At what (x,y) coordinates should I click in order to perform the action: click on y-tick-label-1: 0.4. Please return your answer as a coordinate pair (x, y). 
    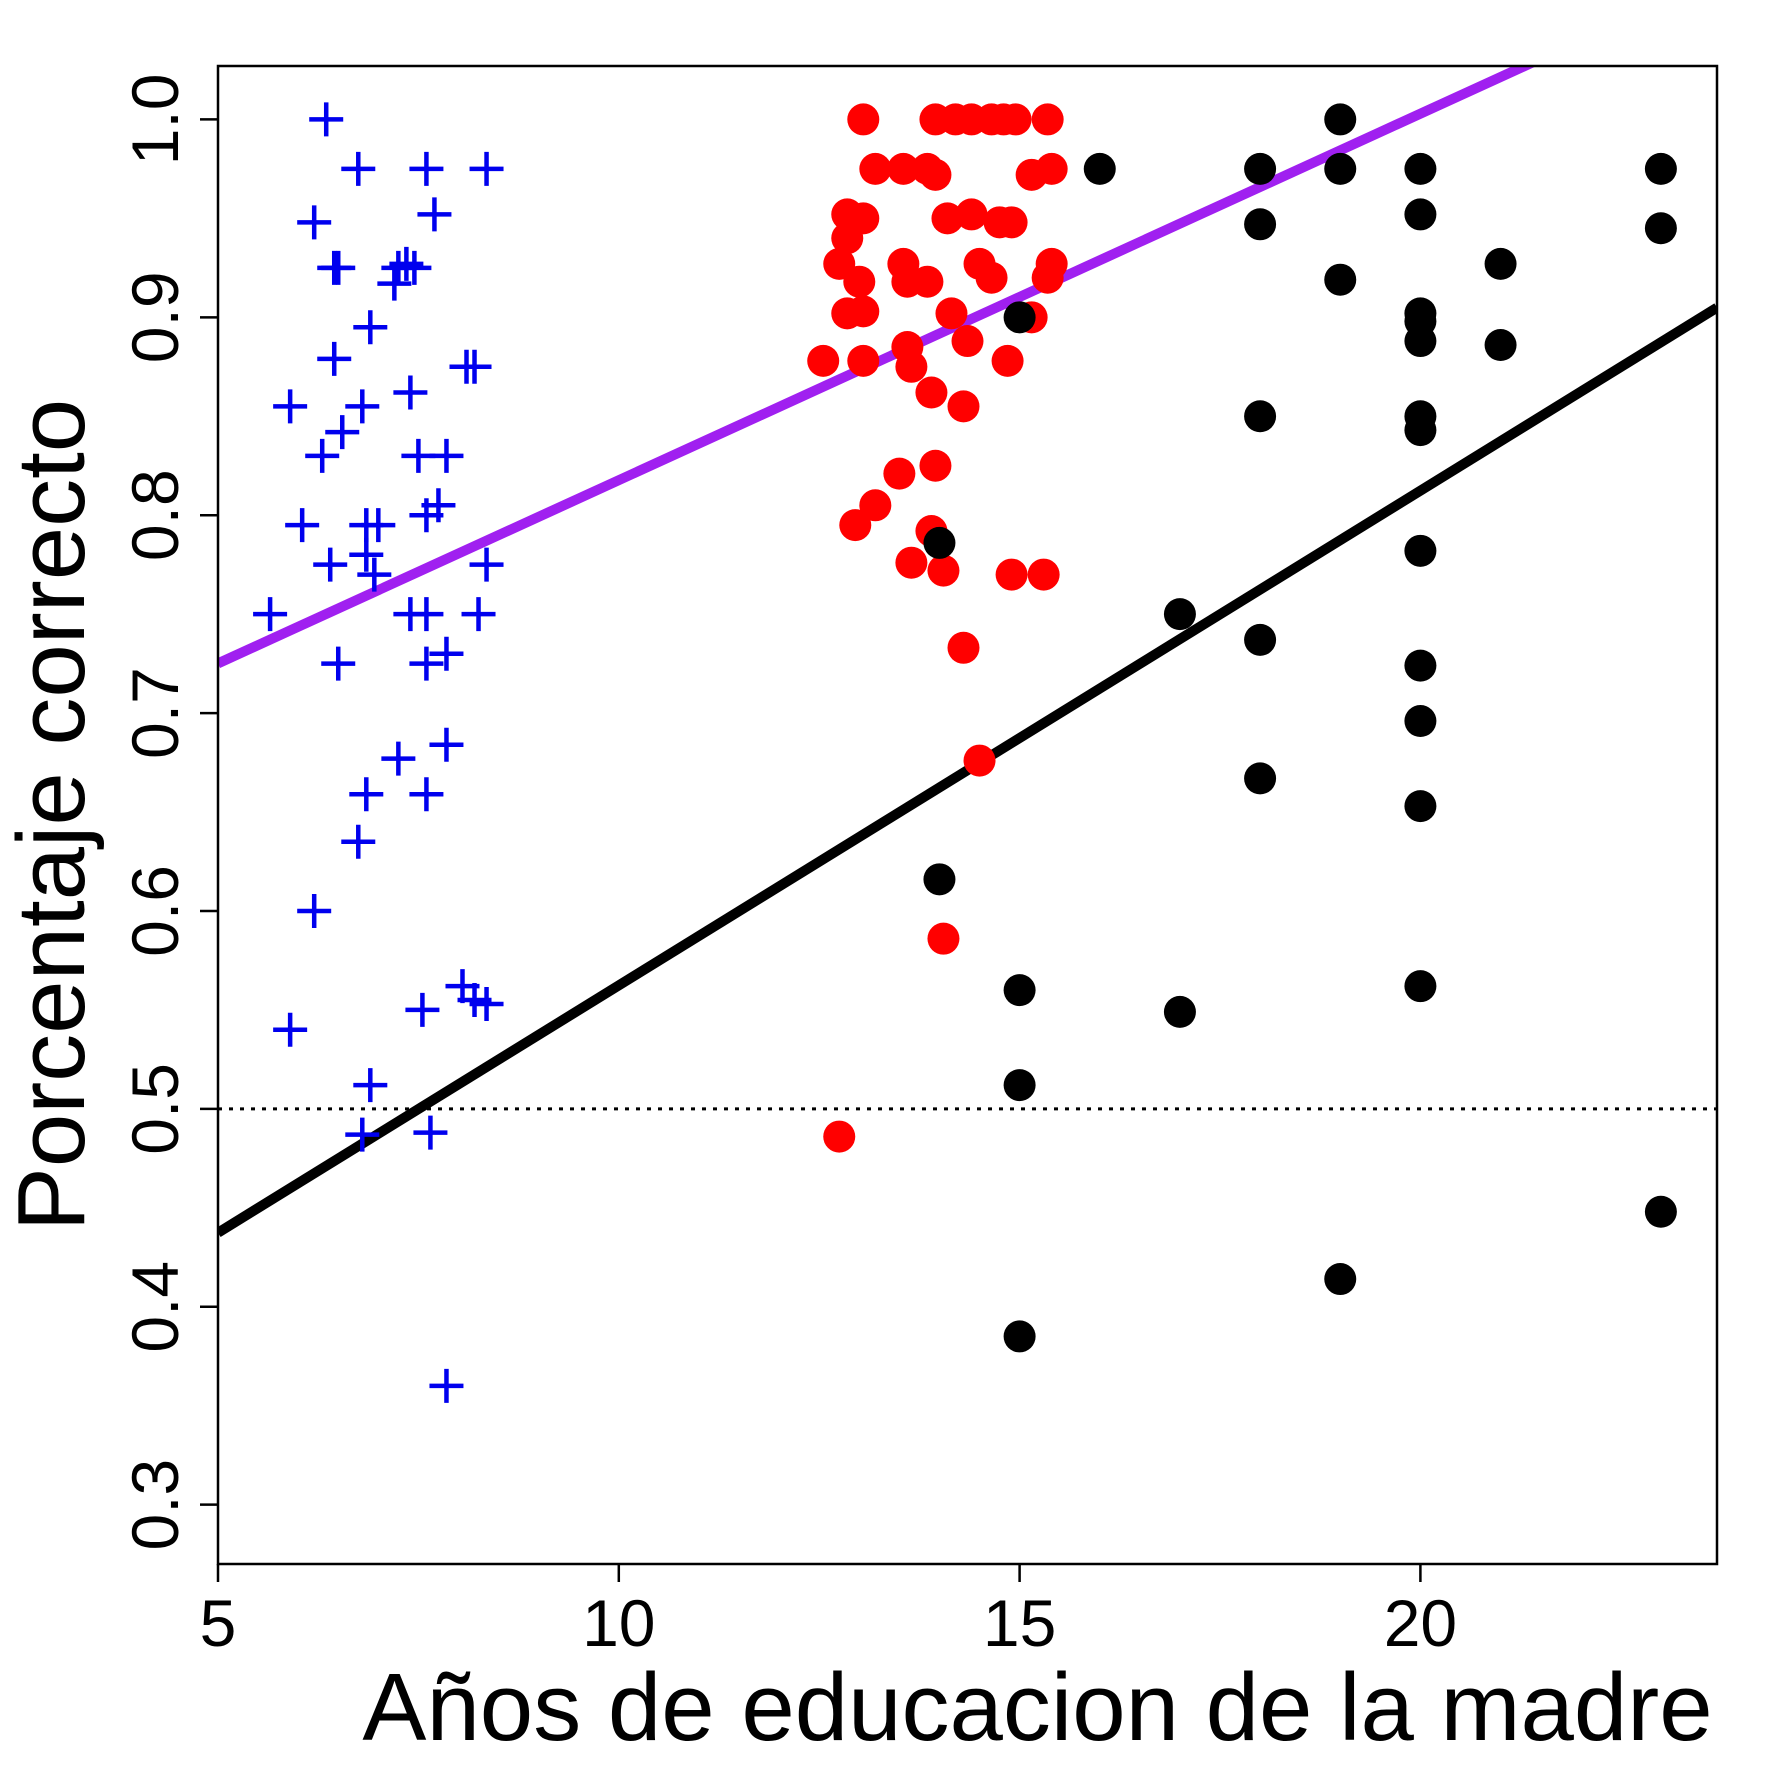
    Looking at the image, I should click on (155, 1307).